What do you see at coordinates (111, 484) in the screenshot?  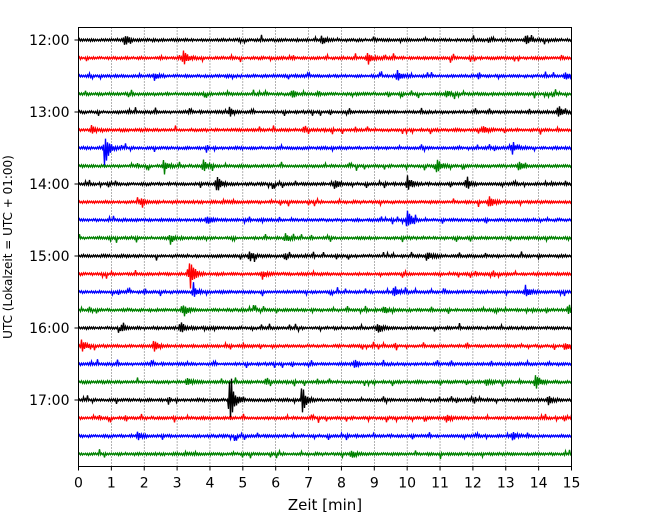 I see `x-tick-label: 1` at bounding box center [111, 484].